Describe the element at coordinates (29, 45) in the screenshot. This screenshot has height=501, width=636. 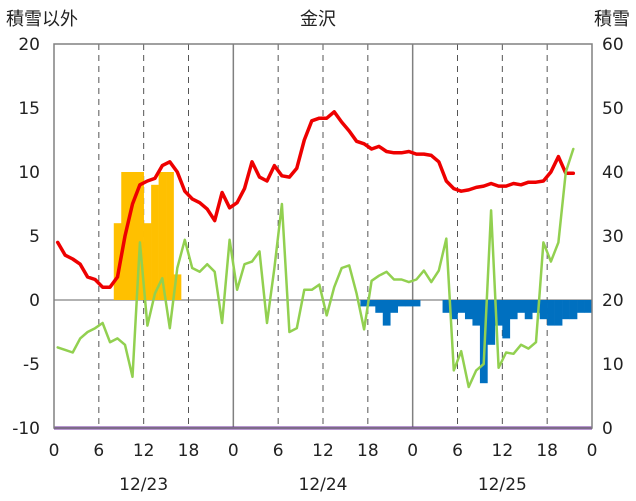
I see `left-tick-label: 20` at that location.